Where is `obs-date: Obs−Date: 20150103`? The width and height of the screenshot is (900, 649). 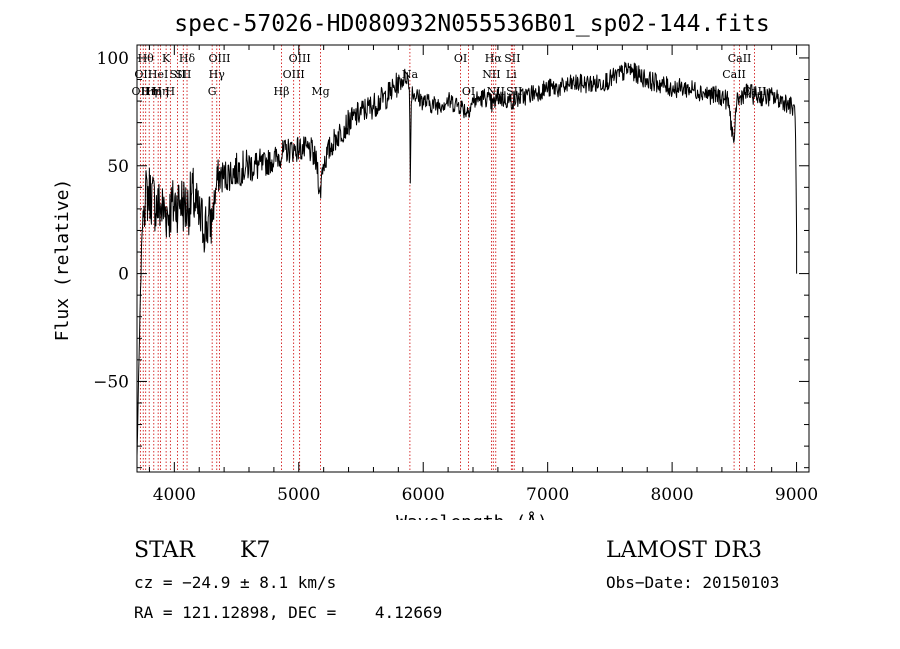
obs-date: Obs−Date: 20150103 is located at coordinates (693, 582).